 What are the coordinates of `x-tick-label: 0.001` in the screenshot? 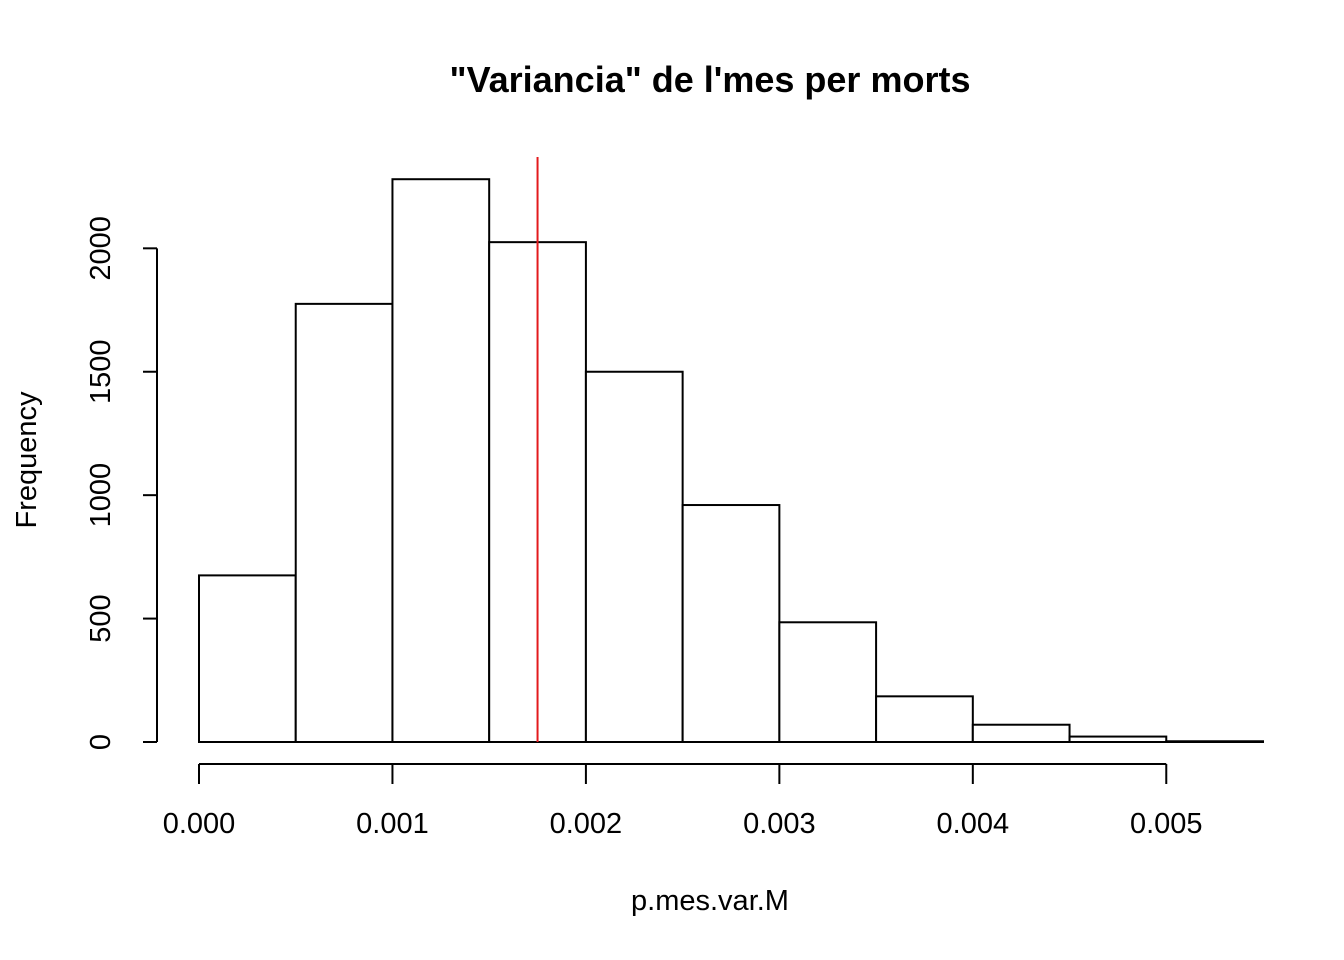 It's located at (392, 824).